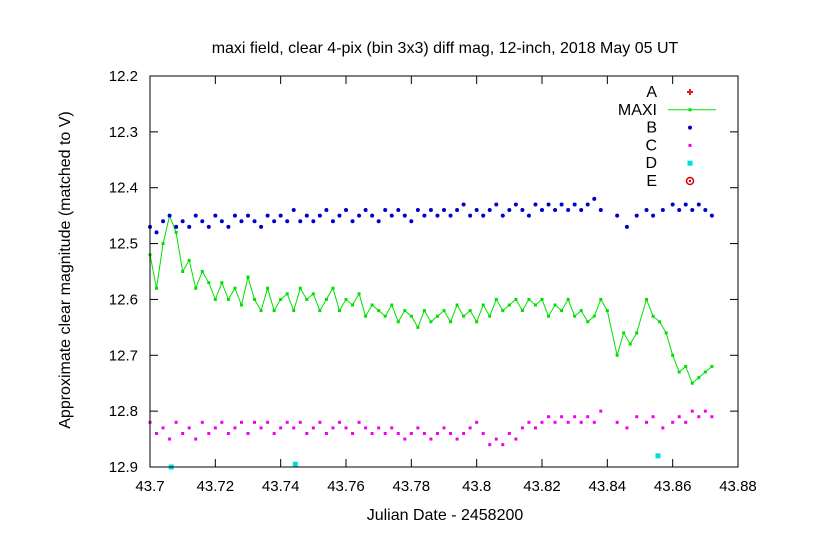 Image resolution: width=820 pixels, height=560 pixels. What do you see at coordinates (669, 163) in the screenshot?
I see `legend-entry-d: D` at bounding box center [669, 163].